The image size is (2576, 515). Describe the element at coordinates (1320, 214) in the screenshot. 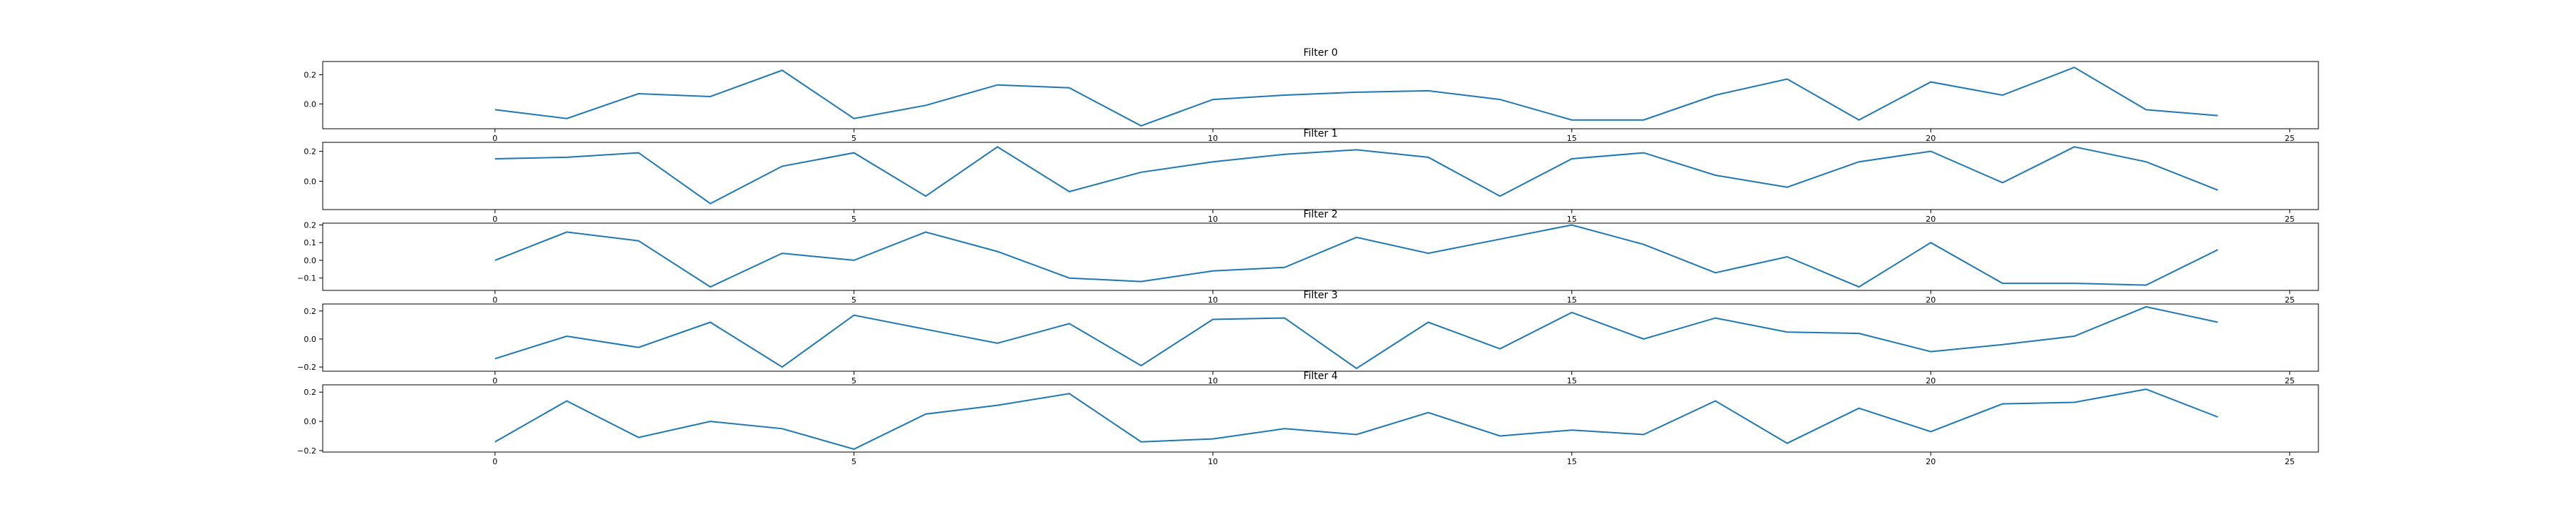

I see `chart-title: Filter 2` at that location.